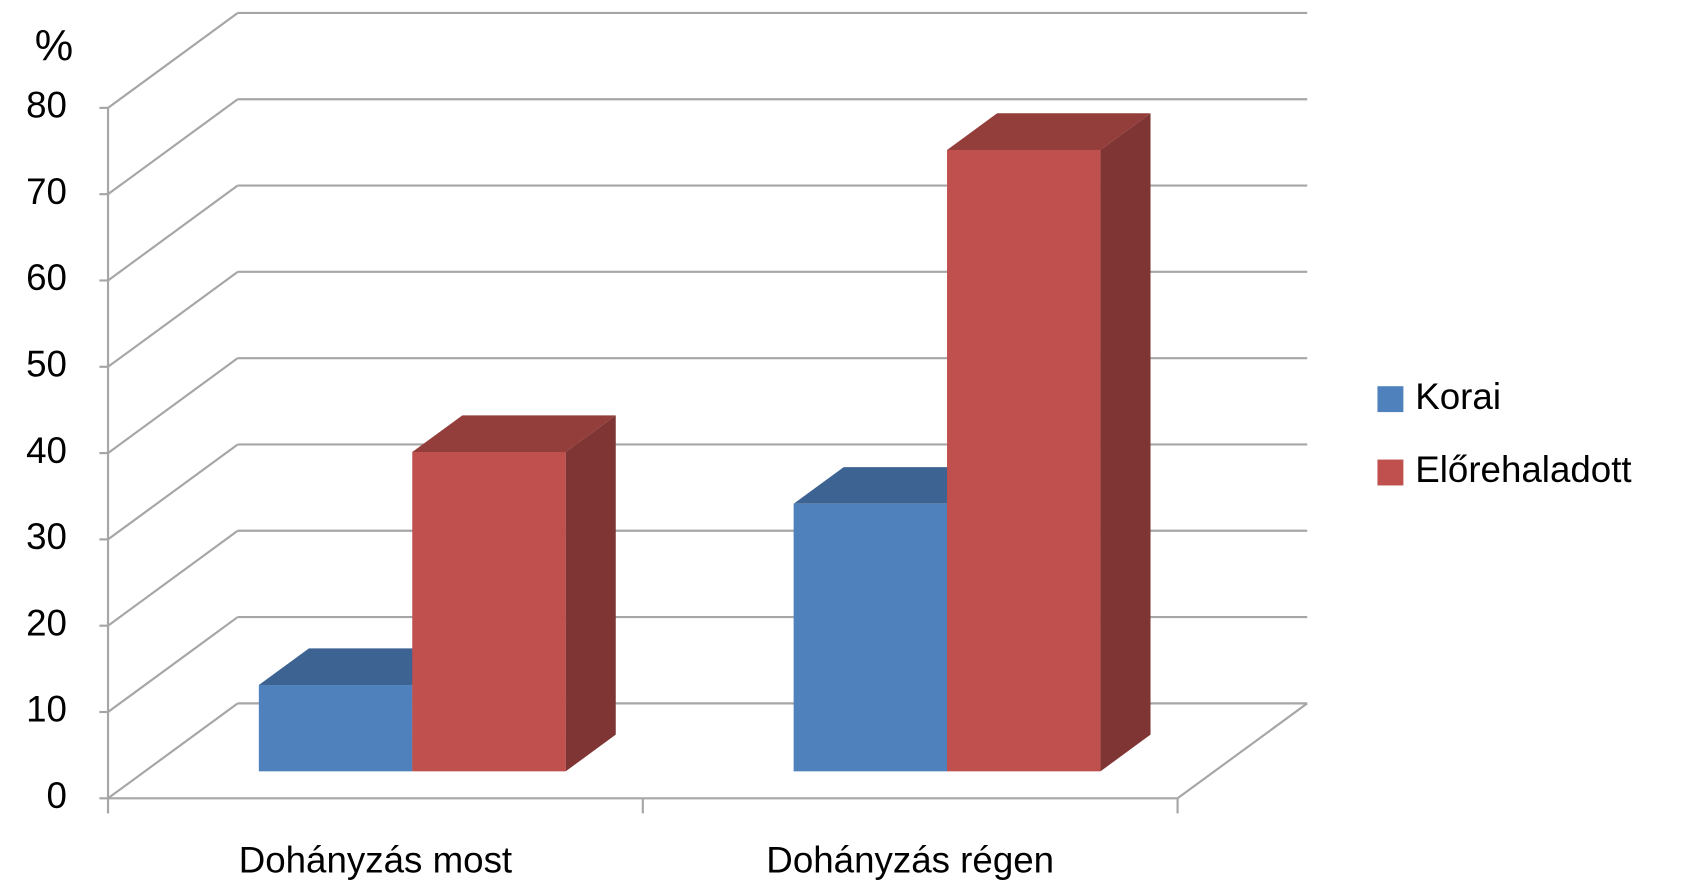  Describe the element at coordinates (46, 105) in the screenshot. I see `y-tick-label: 80` at that location.